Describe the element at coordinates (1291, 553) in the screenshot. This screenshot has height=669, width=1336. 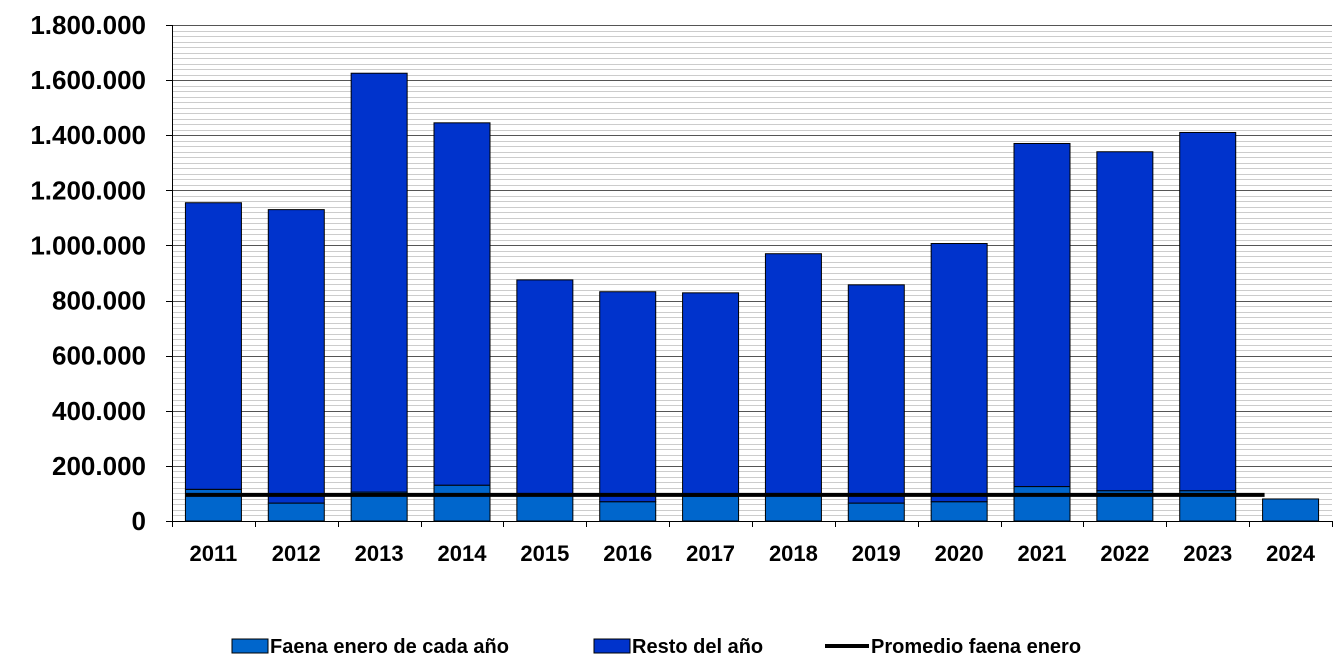
I see `x-tick-label: 2024` at that location.